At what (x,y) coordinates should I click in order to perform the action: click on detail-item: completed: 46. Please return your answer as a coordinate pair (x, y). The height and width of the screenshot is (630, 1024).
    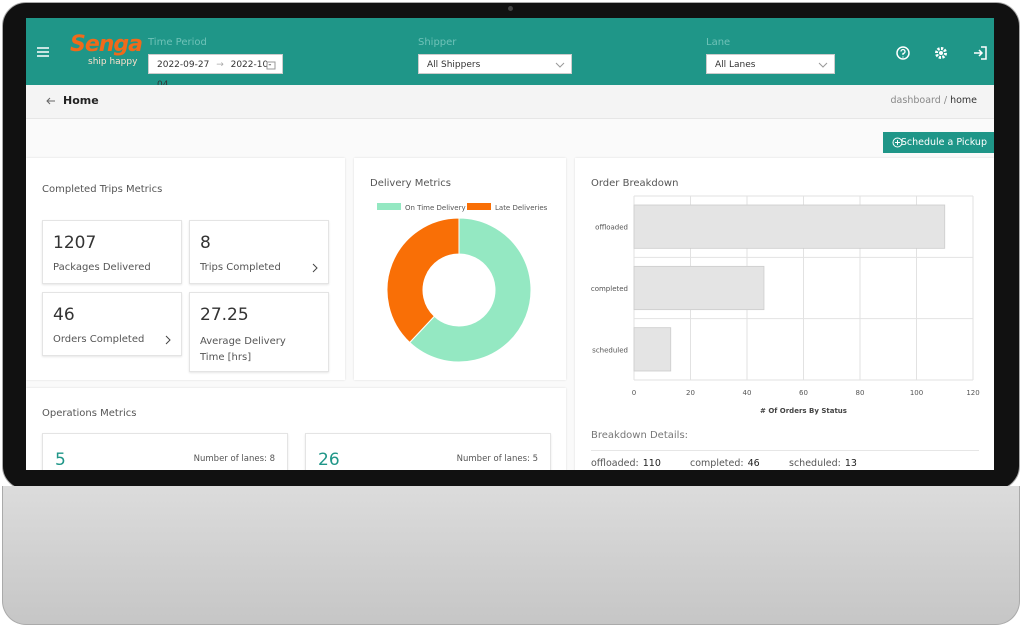
    Looking at the image, I should click on (725, 463).